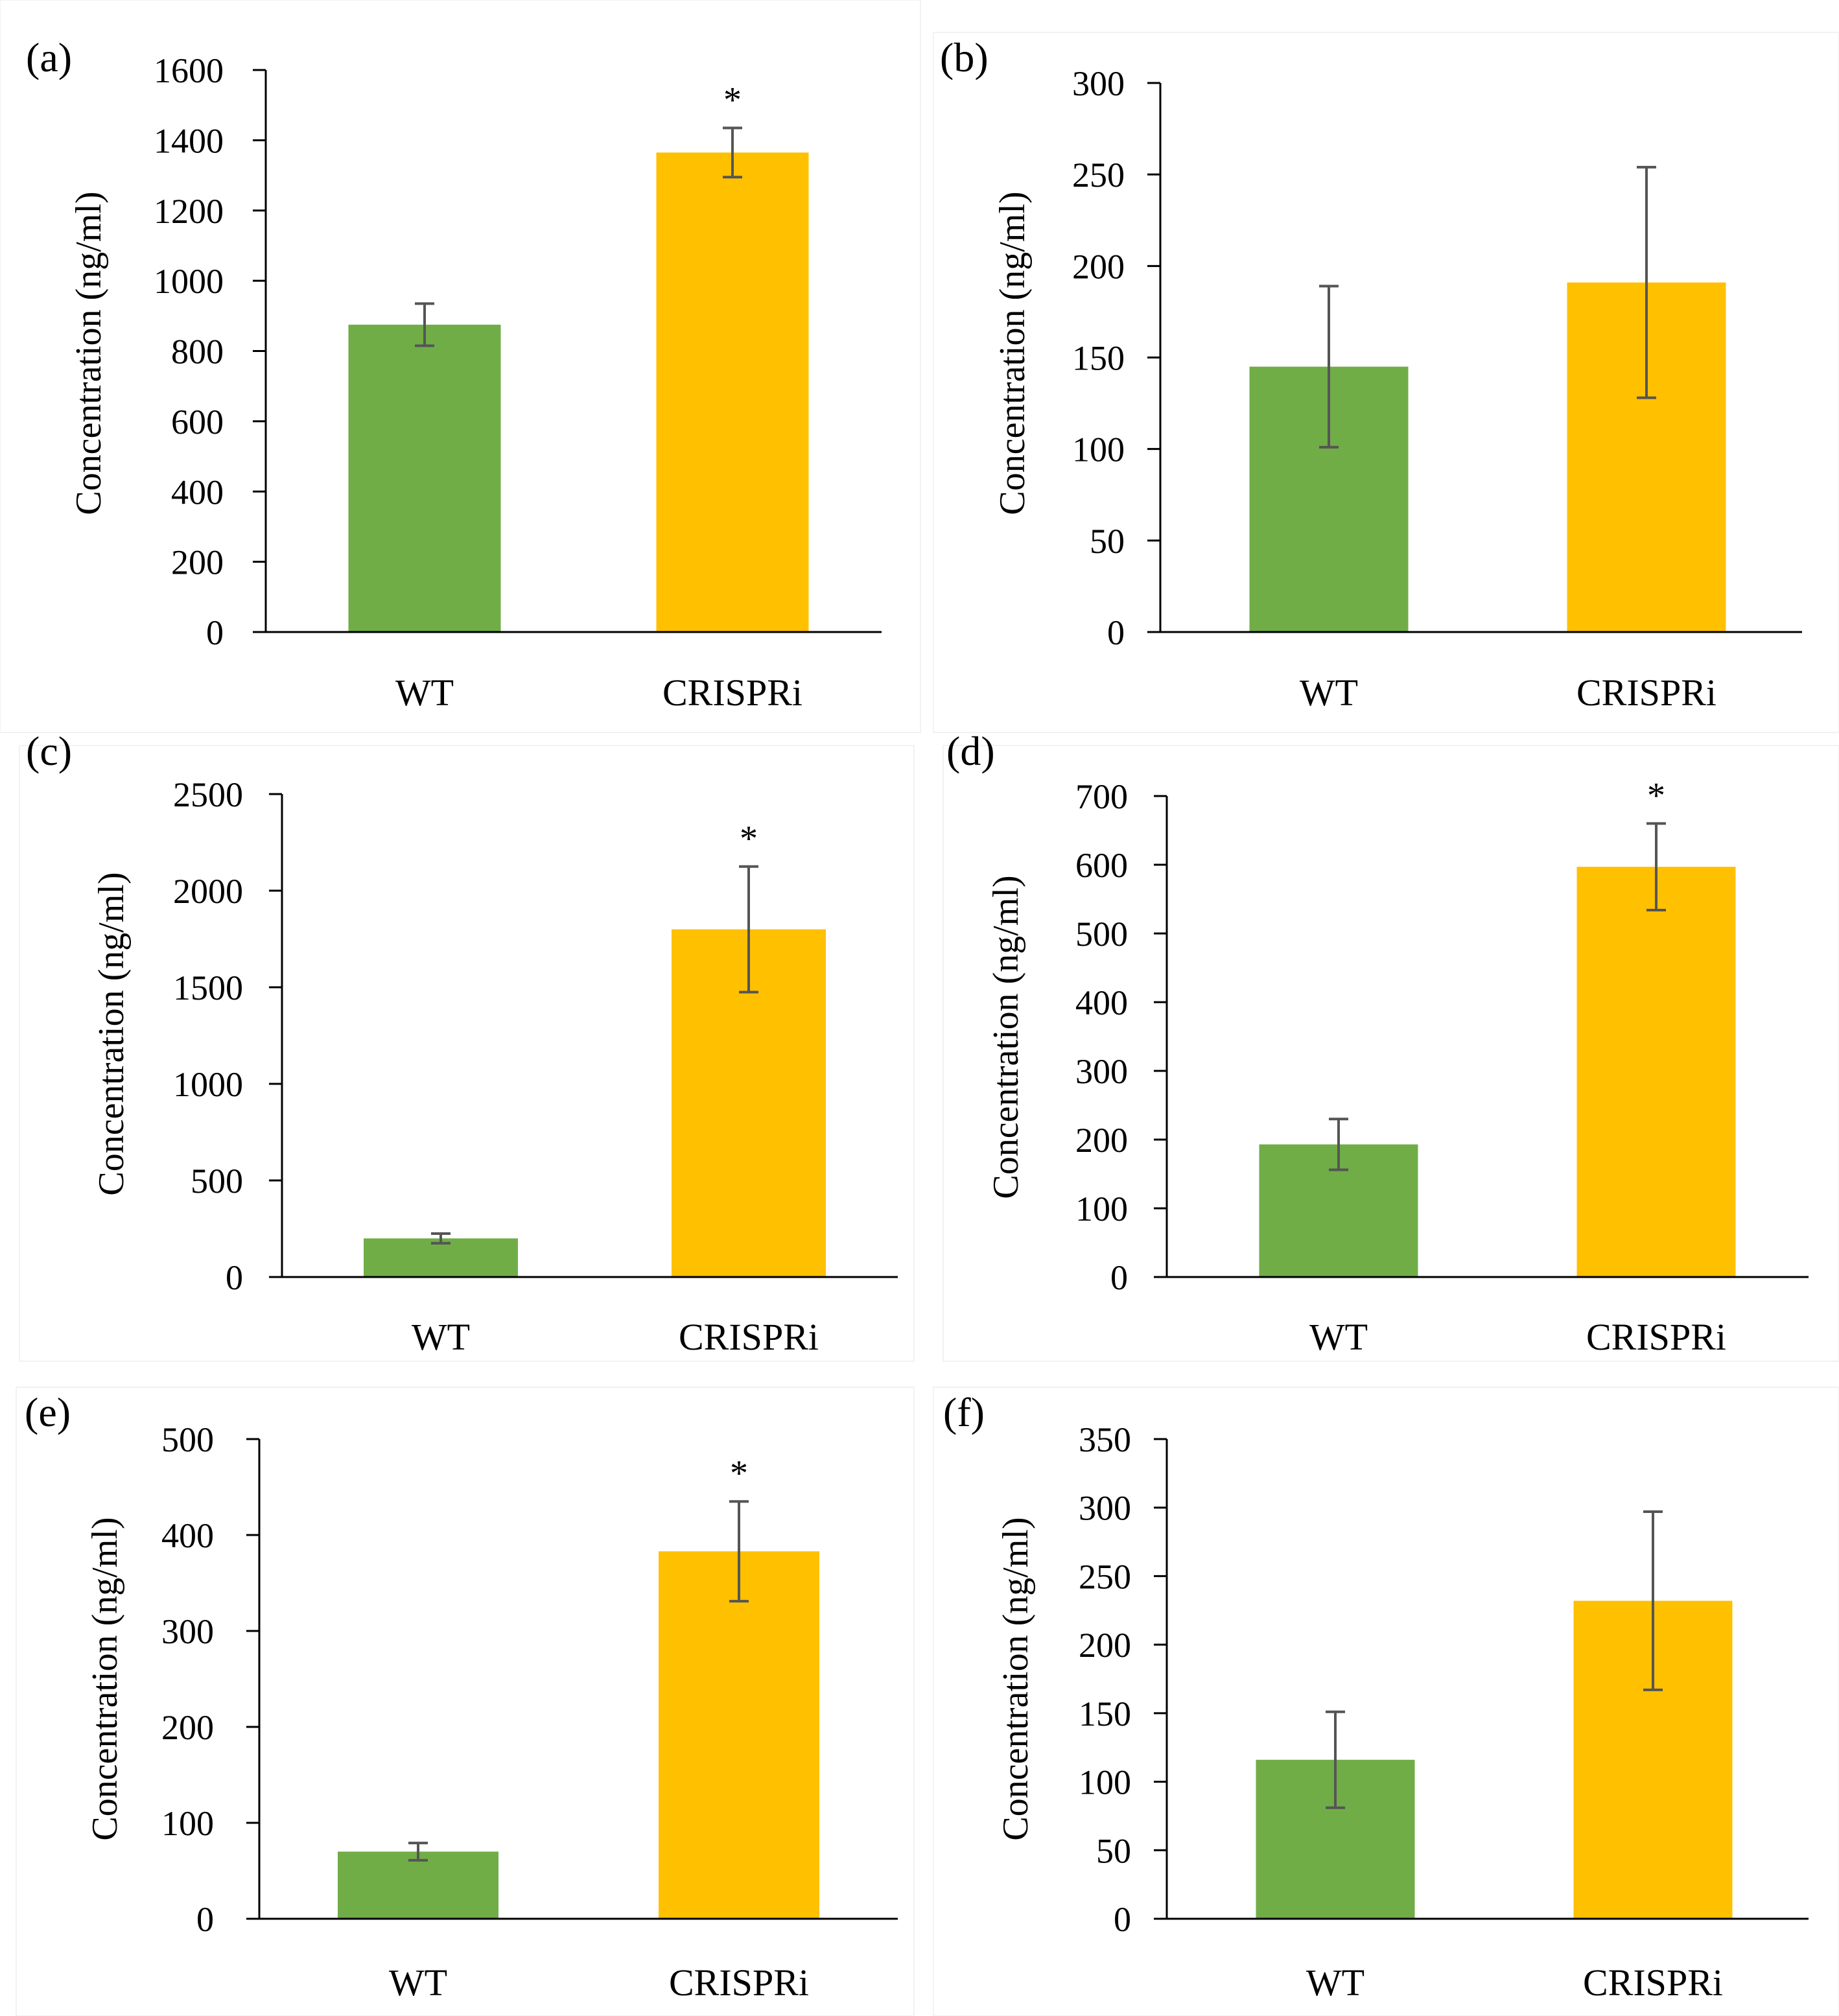 The image size is (1839, 2016). What do you see at coordinates (189, 141) in the screenshot?
I see `y-tick-label: 1400` at bounding box center [189, 141].